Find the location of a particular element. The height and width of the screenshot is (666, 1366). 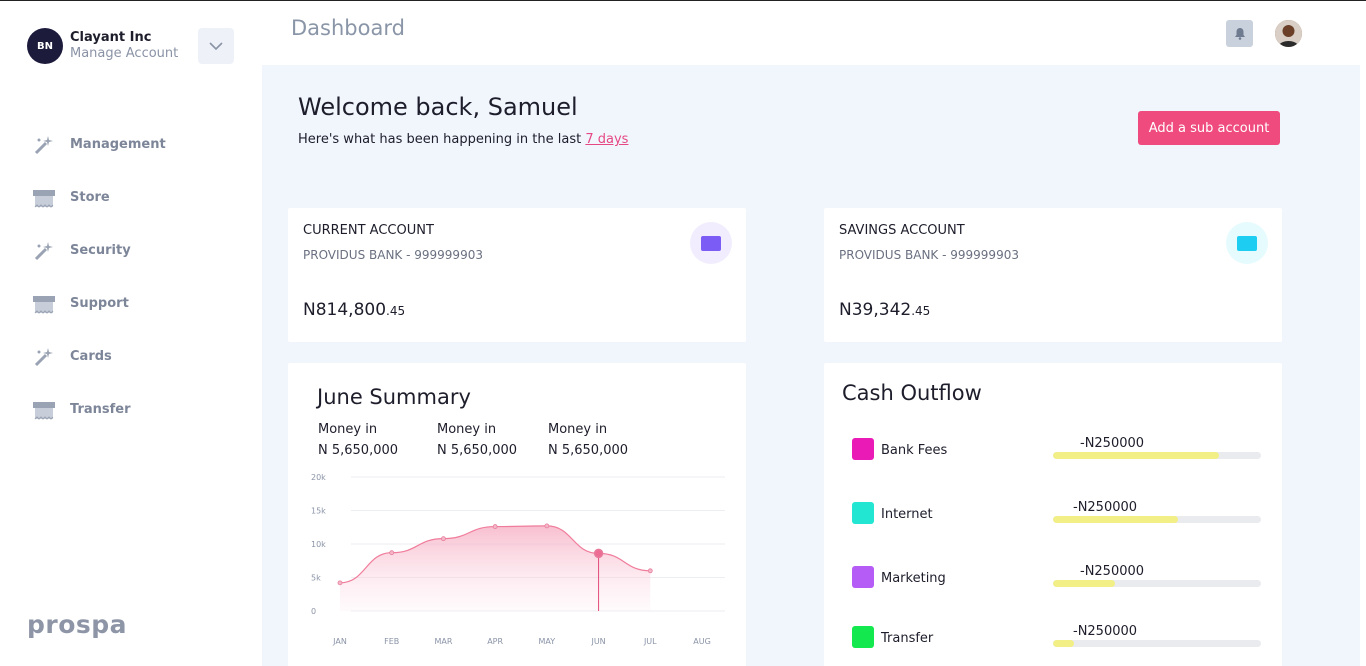

x-tick-label: APR is located at coordinates (495, 641).